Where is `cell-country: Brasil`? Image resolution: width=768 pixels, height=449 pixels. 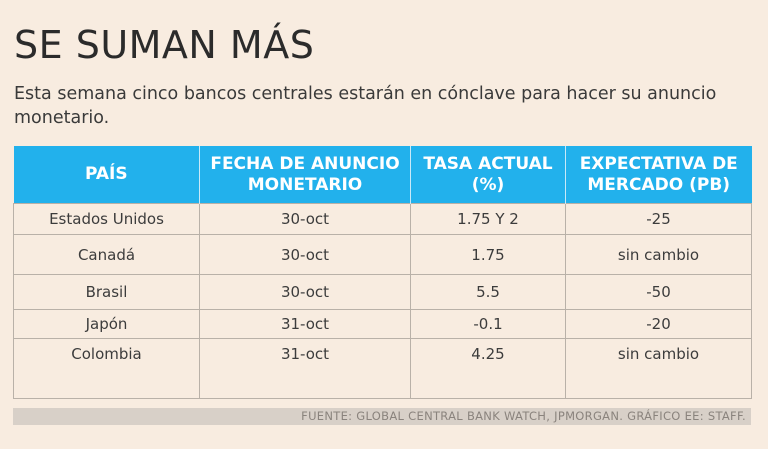
cell-country: Brasil is located at coordinates (106, 292).